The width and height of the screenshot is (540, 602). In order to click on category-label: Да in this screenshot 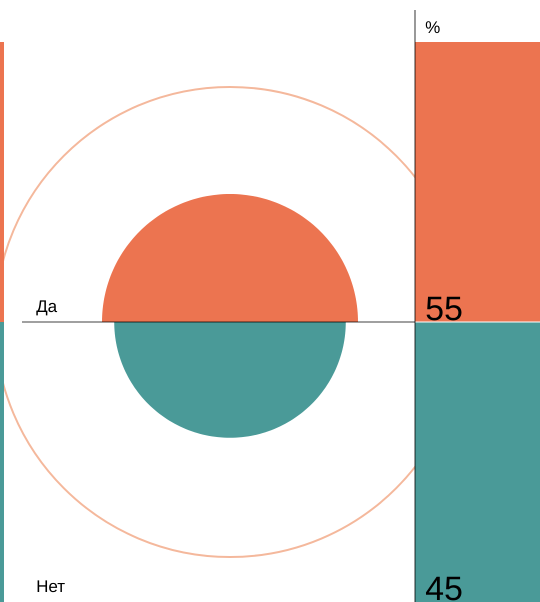, I will do `click(47, 308)`.